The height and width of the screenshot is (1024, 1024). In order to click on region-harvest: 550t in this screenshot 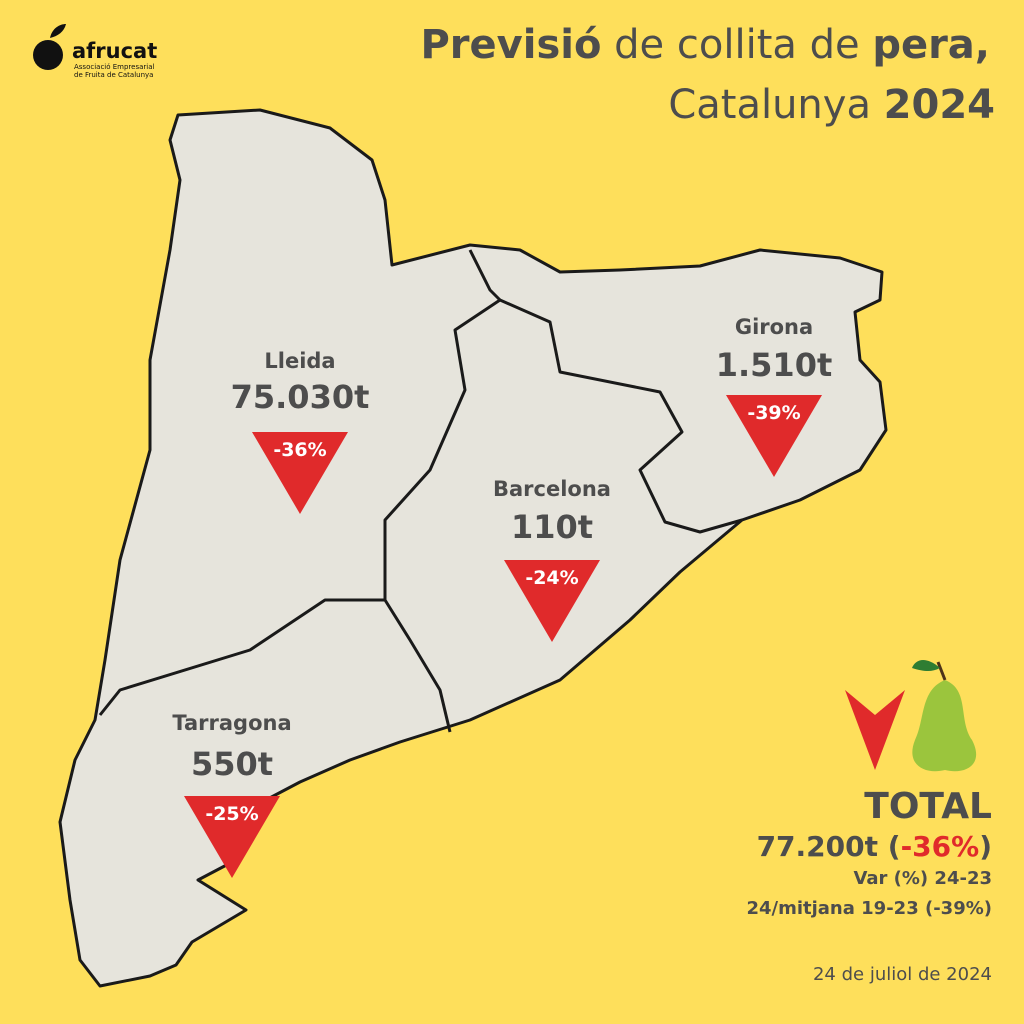, I will do `click(232, 764)`.